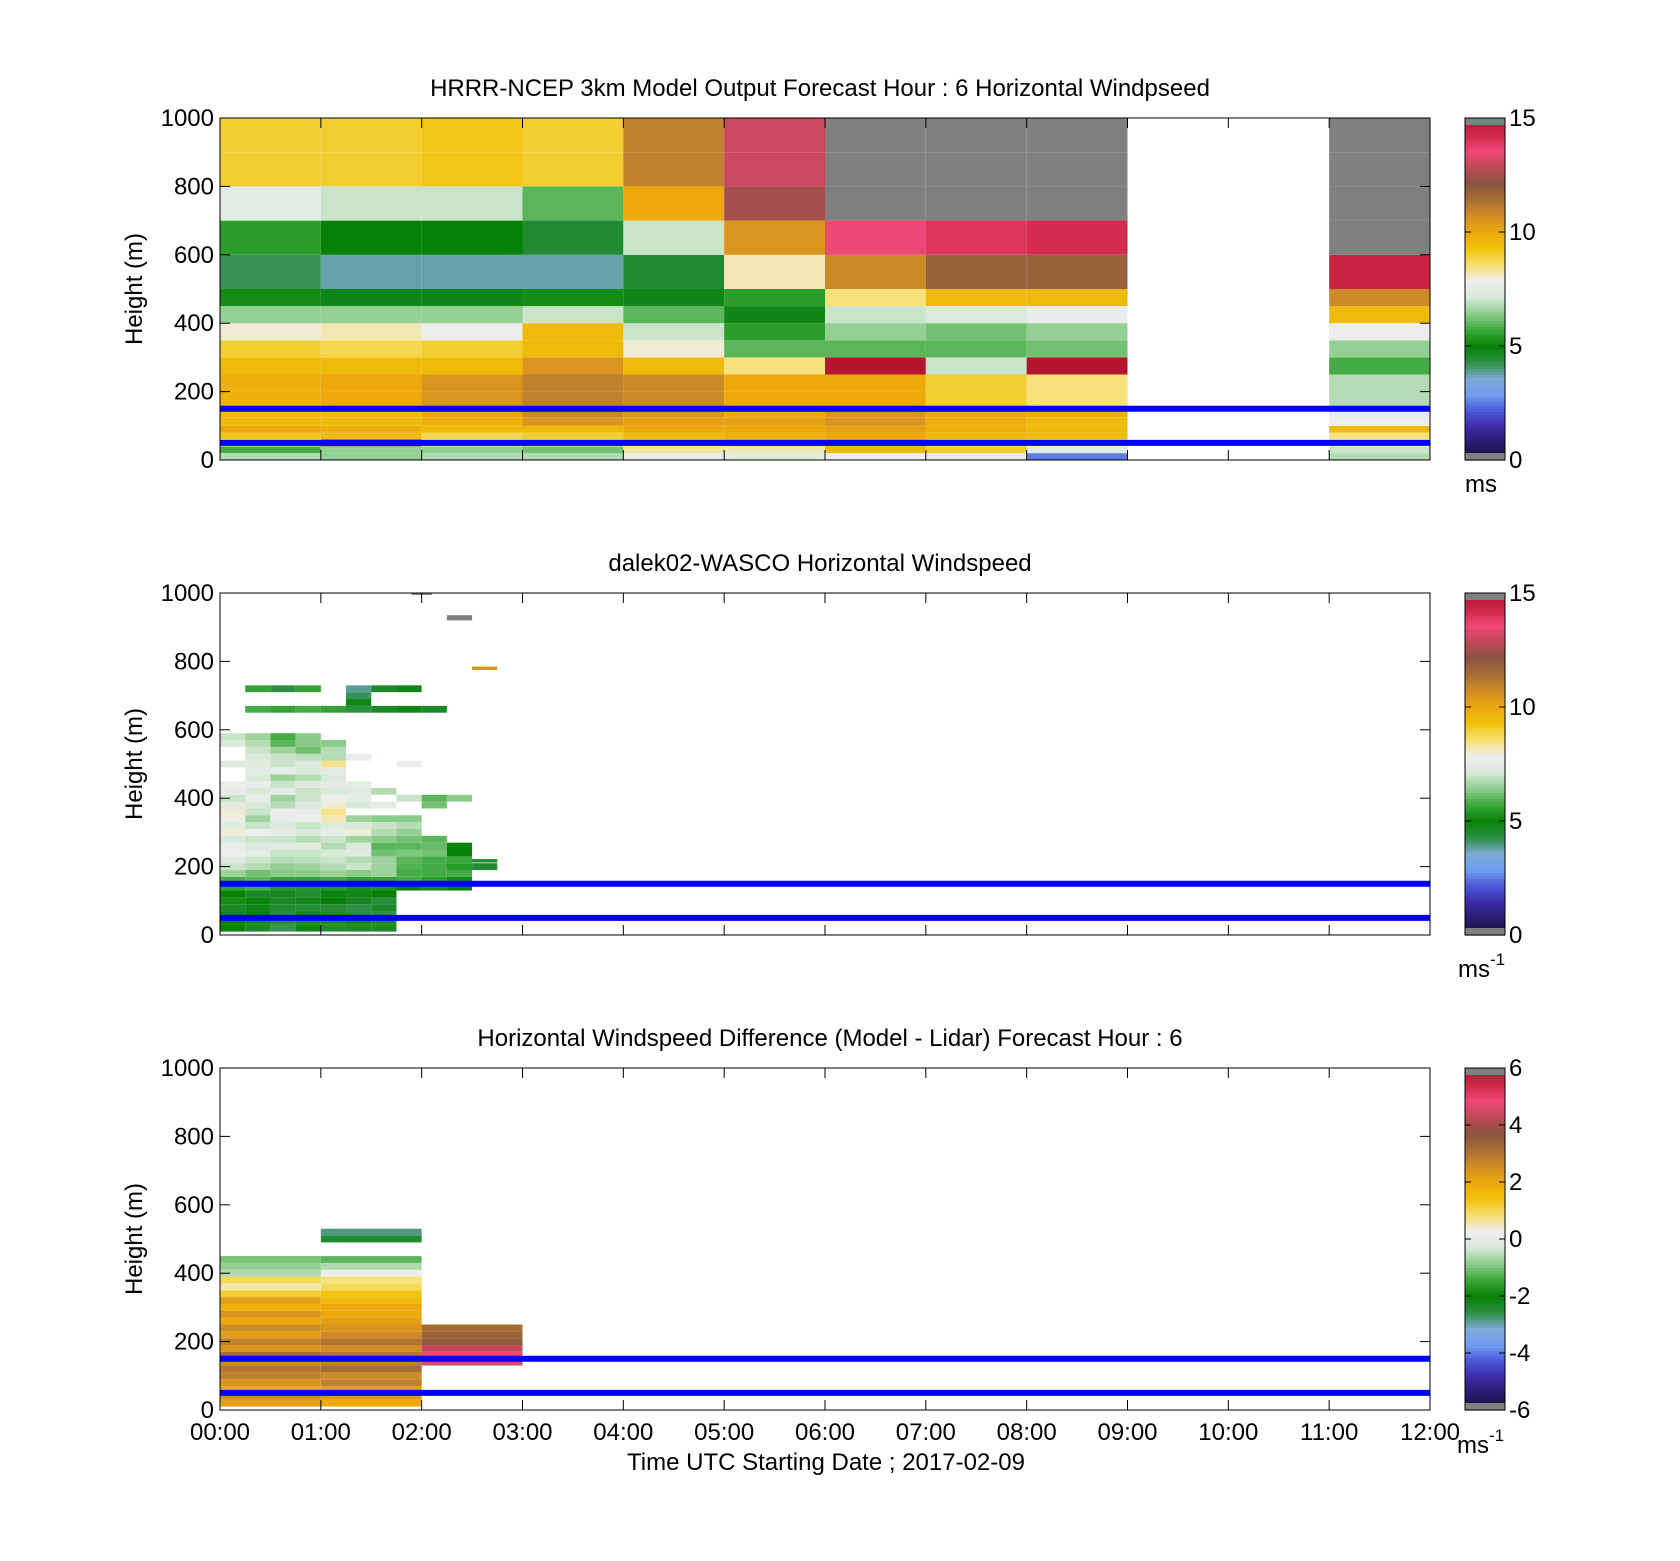  I want to click on colorbar-tick-label: 2, so click(1515, 1182).